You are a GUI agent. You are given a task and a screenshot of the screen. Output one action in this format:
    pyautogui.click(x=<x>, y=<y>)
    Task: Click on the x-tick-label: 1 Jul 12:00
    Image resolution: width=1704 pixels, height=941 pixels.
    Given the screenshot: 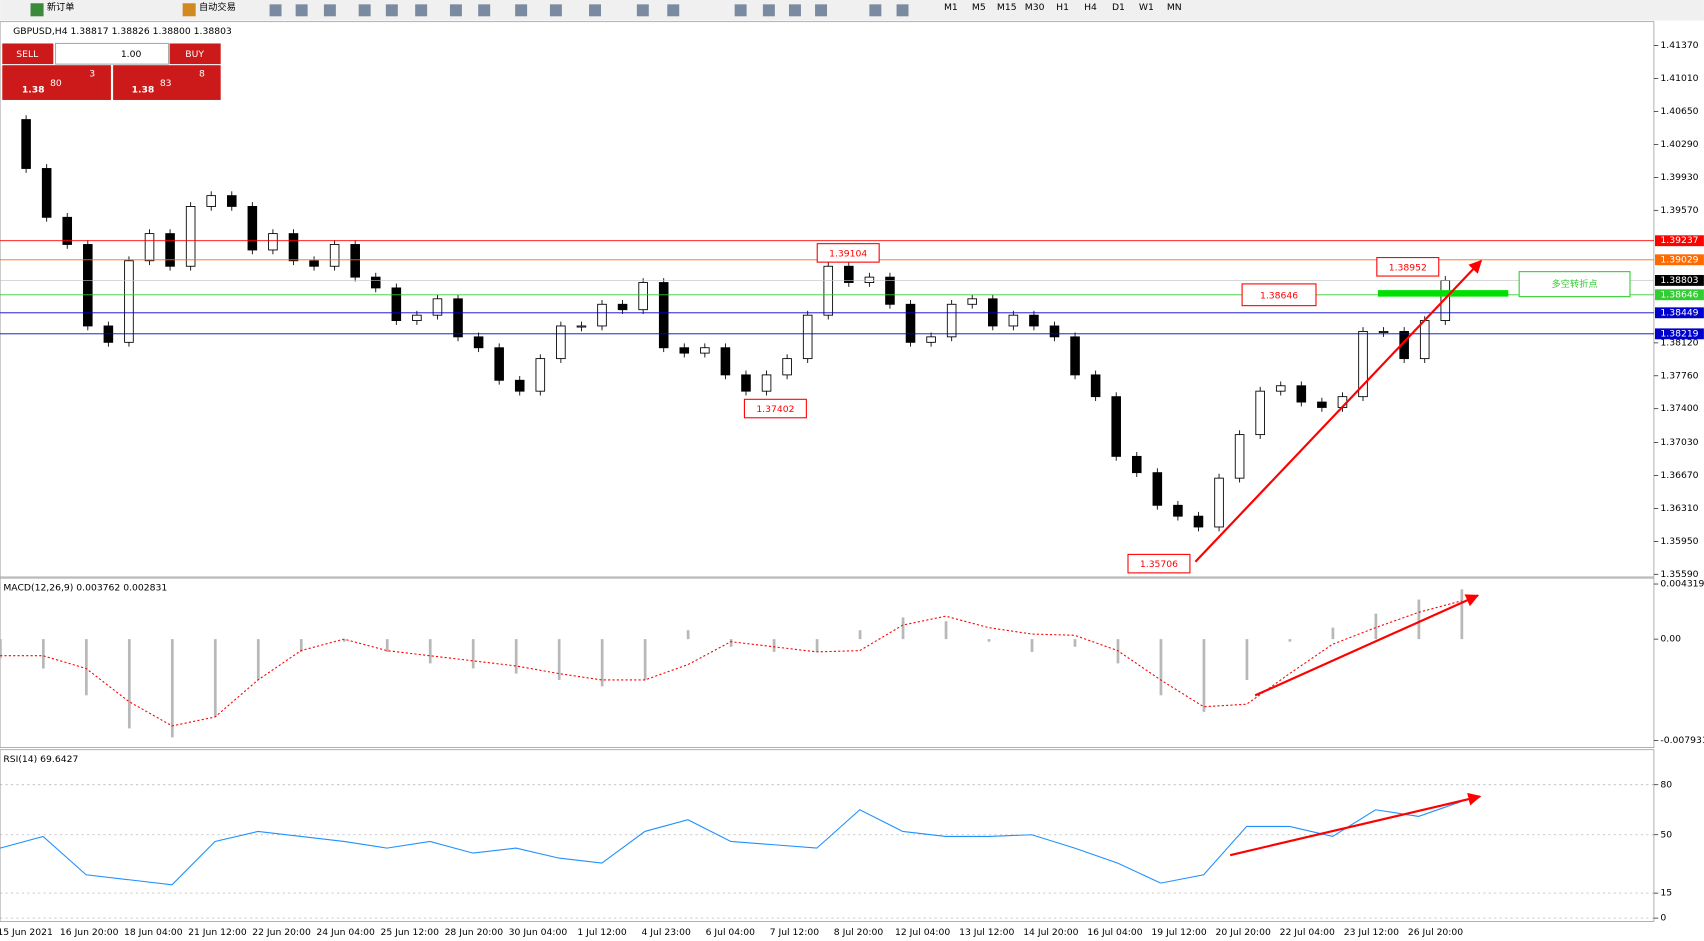 What is the action you would take?
    pyautogui.click(x=602, y=932)
    